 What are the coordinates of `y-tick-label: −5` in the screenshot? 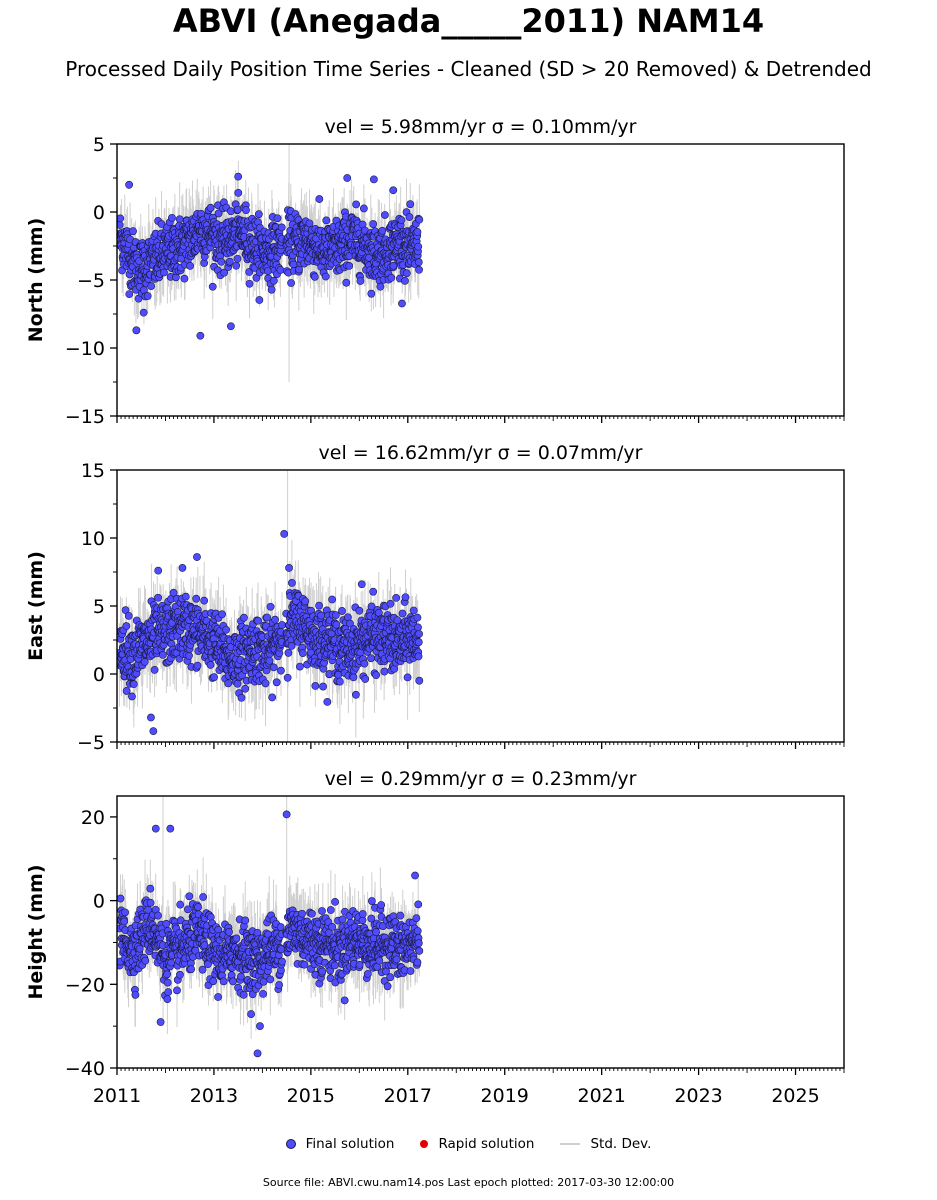 It's located at (91, 281).